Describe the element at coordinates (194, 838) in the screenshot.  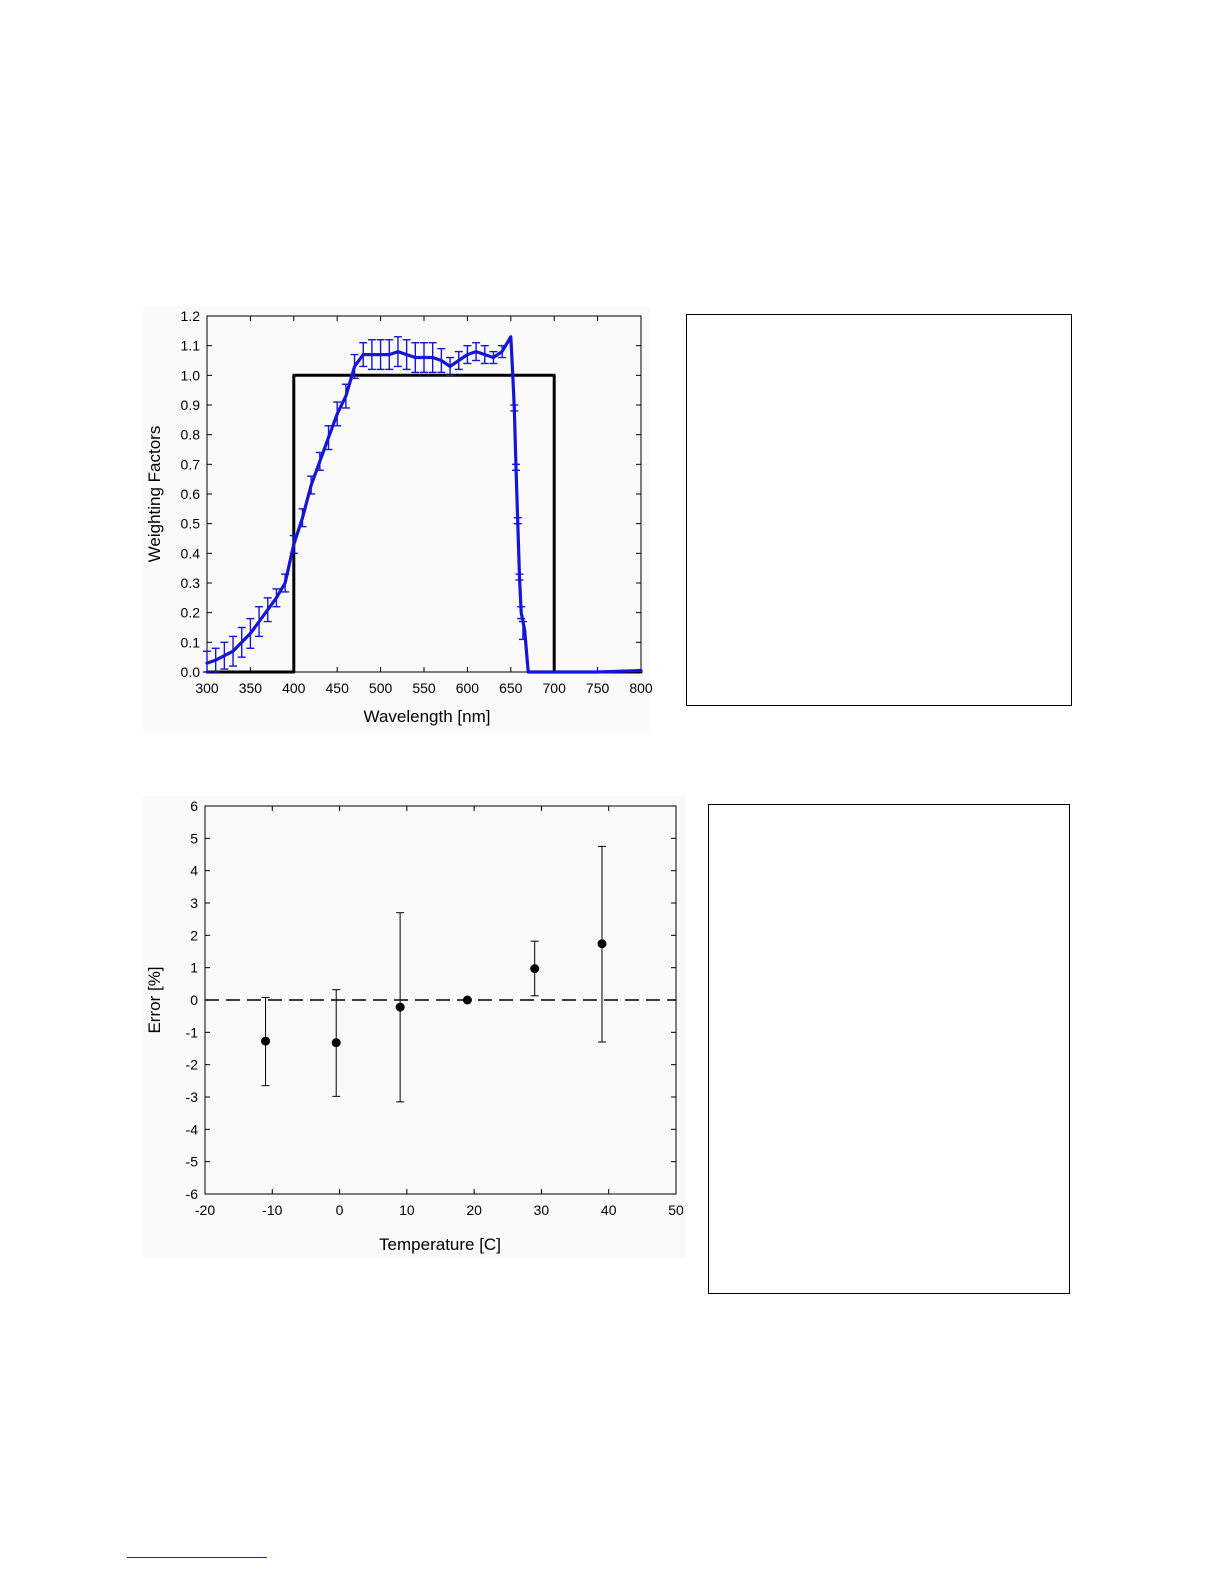
I see `chart-2-y-tick-label: 5` at that location.